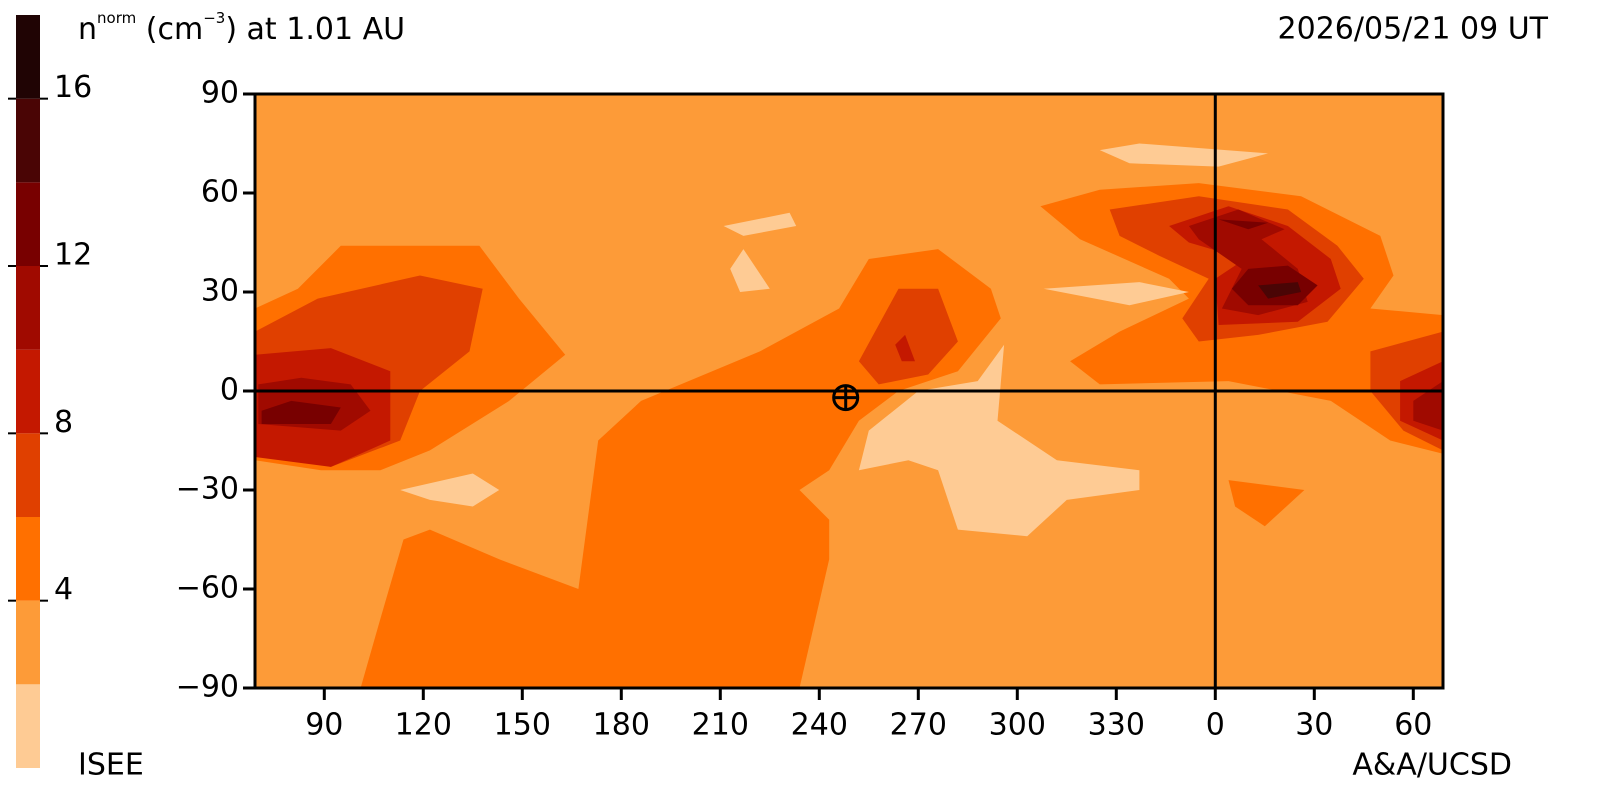 The height and width of the screenshot is (800, 1600). I want to click on credit: ISEE, so click(111, 765).